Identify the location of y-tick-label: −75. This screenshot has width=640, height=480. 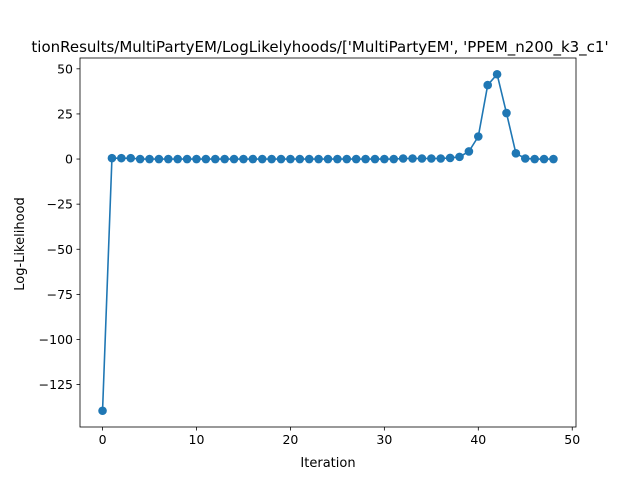
(60, 294).